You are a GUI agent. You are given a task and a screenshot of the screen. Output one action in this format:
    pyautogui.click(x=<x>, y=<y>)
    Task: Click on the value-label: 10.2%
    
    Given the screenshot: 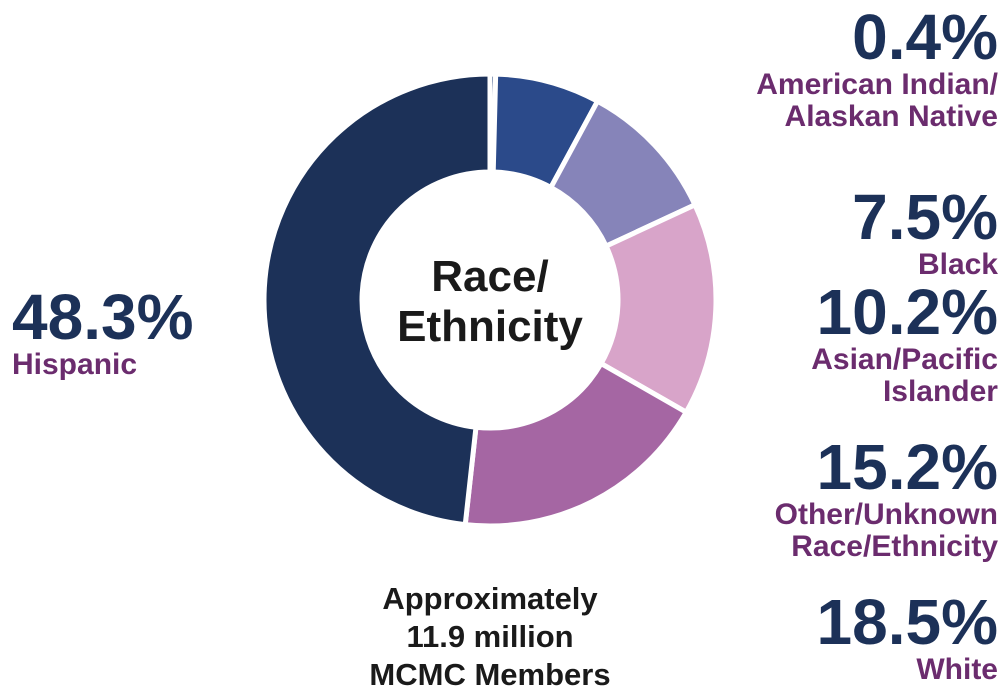 What is the action you would take?
    pyautogui.click(x=907, y=312)
    